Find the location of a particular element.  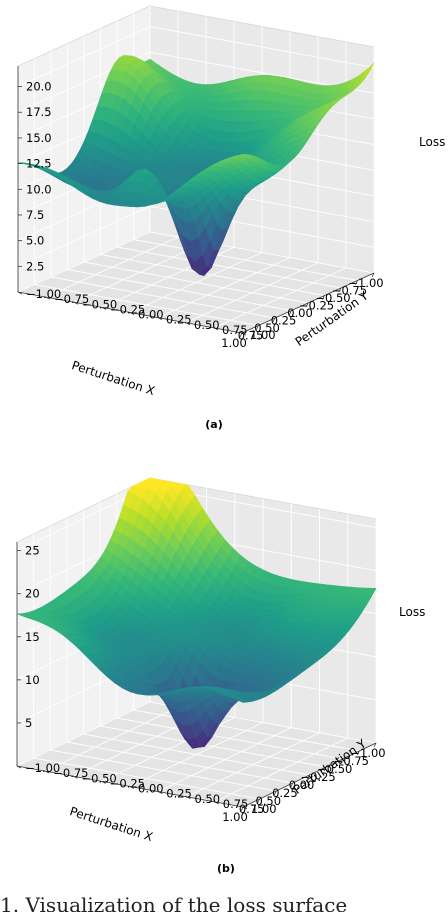

z-tick-label: 20 is located at coordinates (32, 594).